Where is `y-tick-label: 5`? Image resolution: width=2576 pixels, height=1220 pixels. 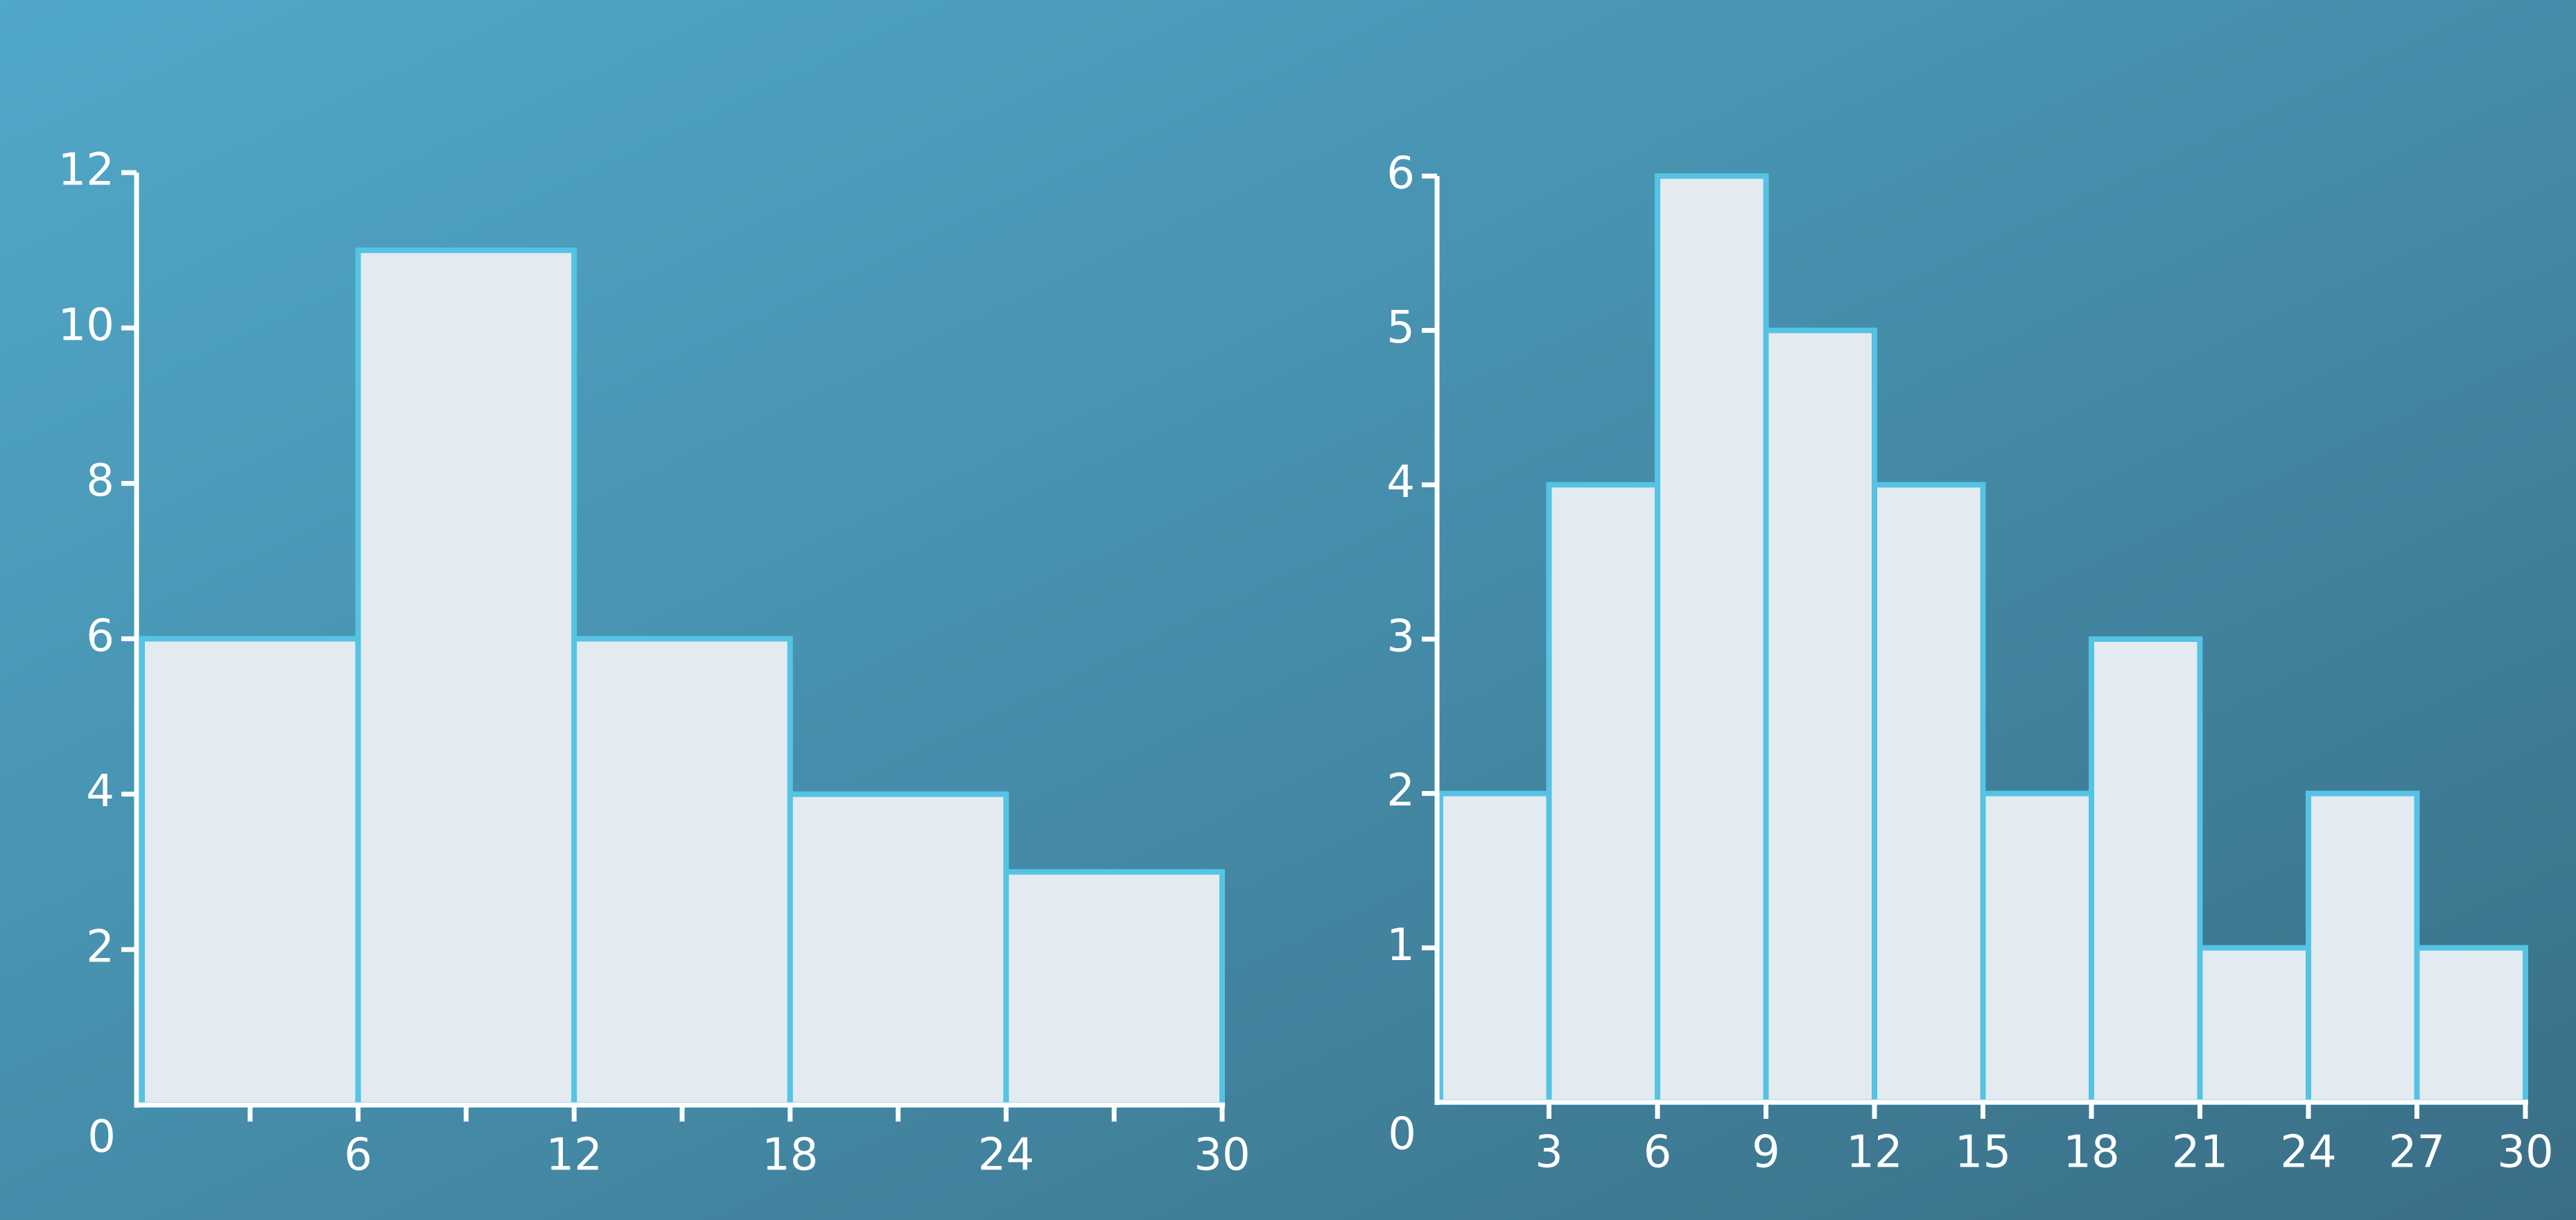 y-tick-label: 5 is located at coordinates (1400, 328).